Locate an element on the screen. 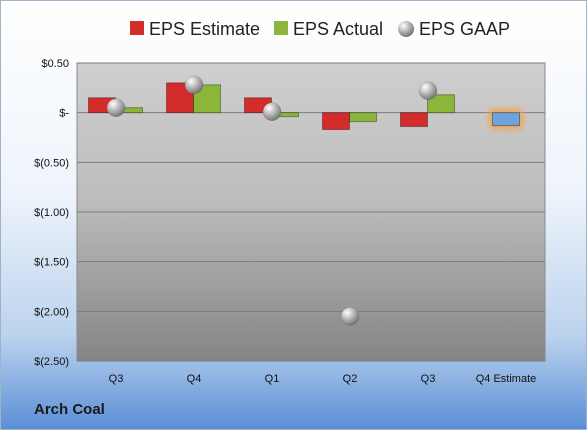 This screenshot has width=587, height=431. bars is located at coordinates (306, 106).